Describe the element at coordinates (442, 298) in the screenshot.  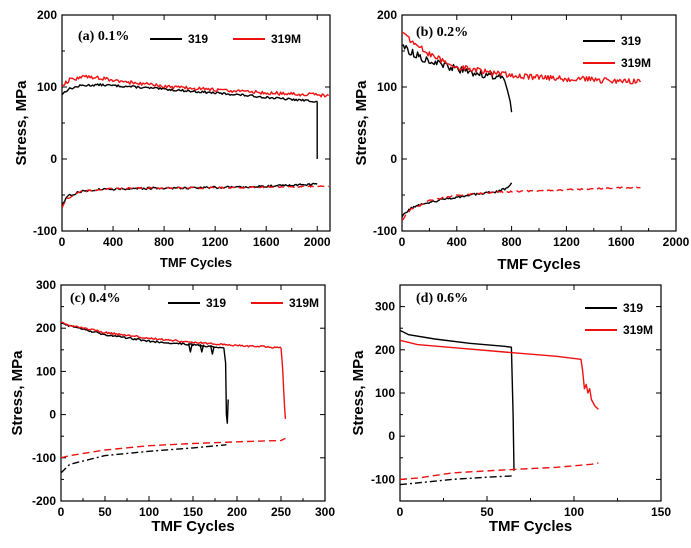
I see `panel-title: (d) 0.6%` at that location.